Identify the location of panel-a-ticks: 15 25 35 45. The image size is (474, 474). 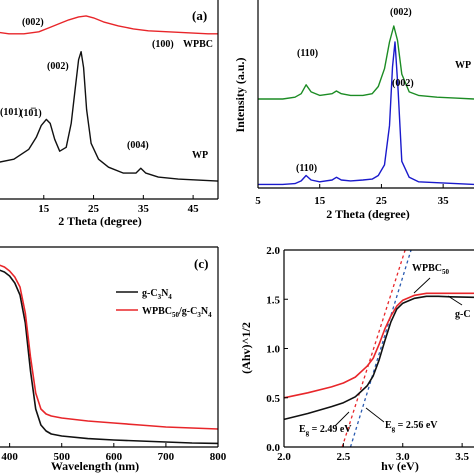
(118, 205).